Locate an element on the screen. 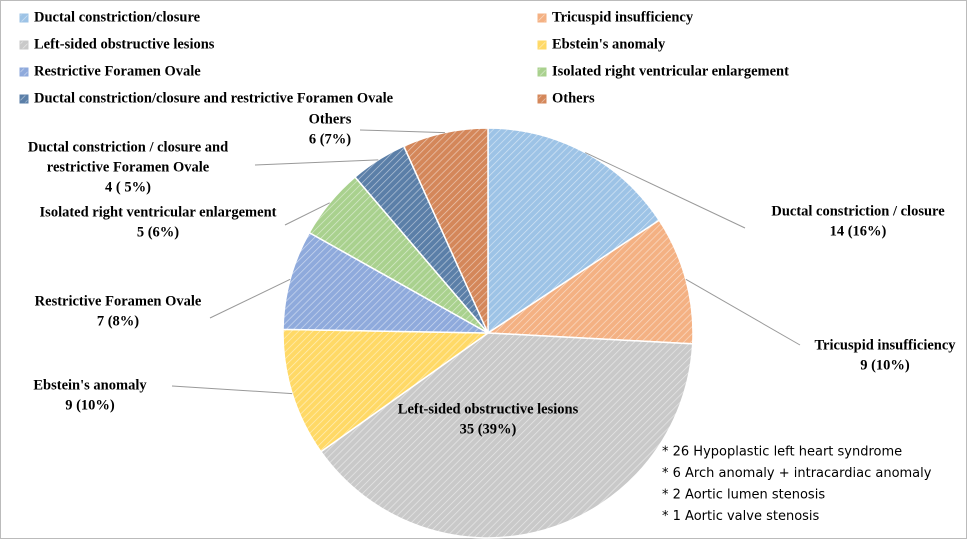 Image resolution: width=968 pixels, height=540 pixels. slice-label: Others is located at coordinates (330, 119).